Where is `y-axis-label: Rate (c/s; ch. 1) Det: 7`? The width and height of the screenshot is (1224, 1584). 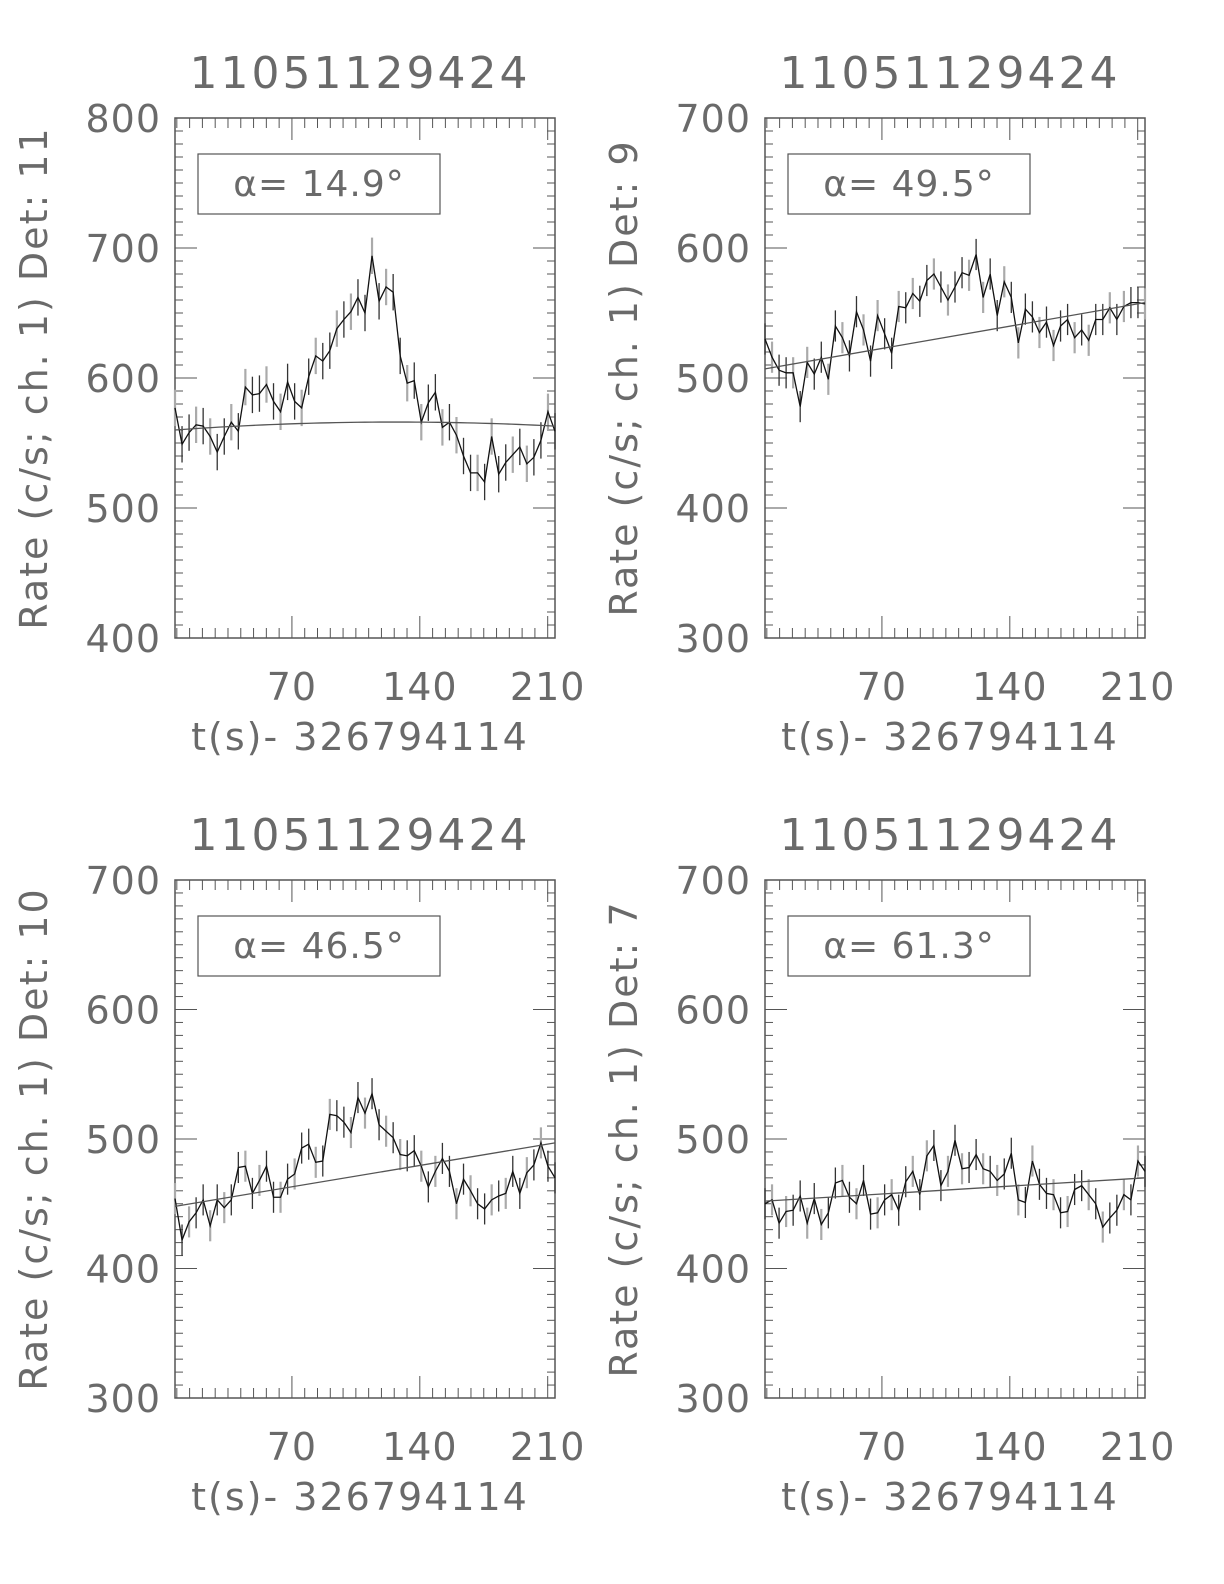
y-axis-label: Rate (c/s; ch. 1) Det: 7 is located at coordinates (624, 1138).